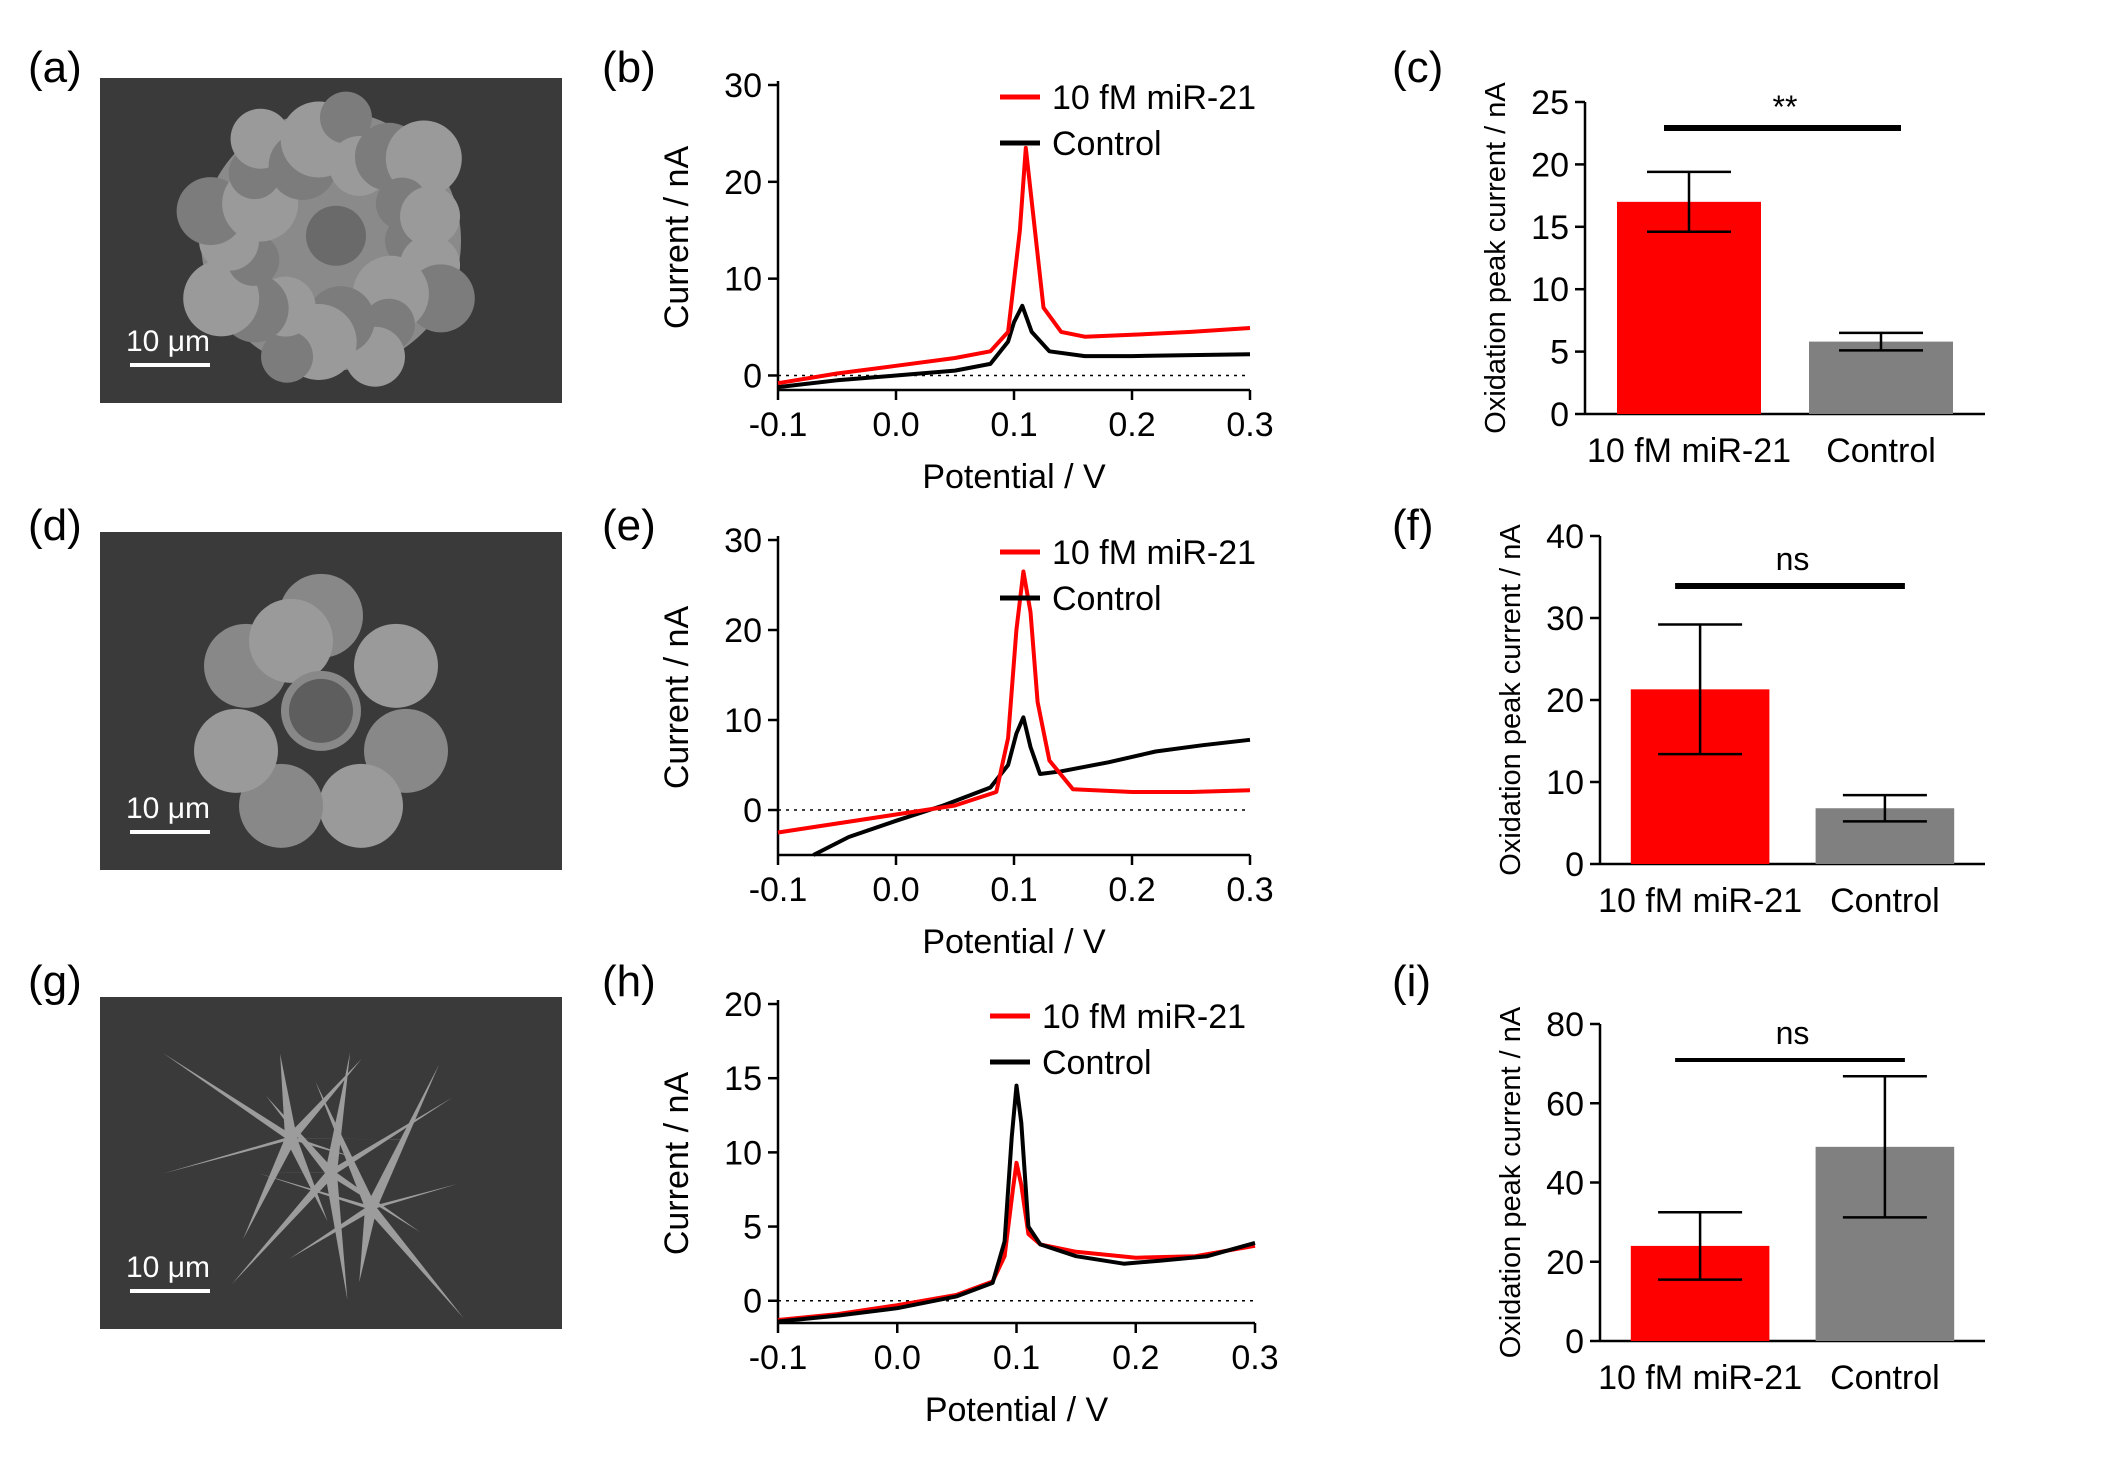 This screenshot has height=1459, width=2120. I want to click on sem-panel-g: (g) 10 μm, so click(295, 1143).